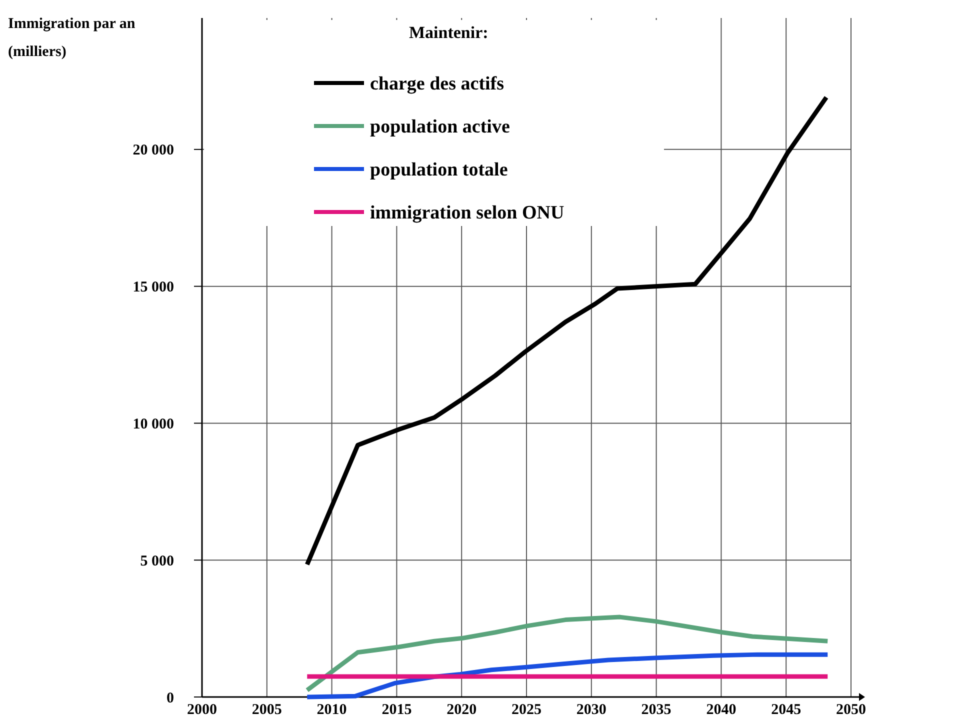  What do you see at coordinates (786, 710) in the screenshot?
I see `x-tick-label: 2045` at bounding box center [786, 710].